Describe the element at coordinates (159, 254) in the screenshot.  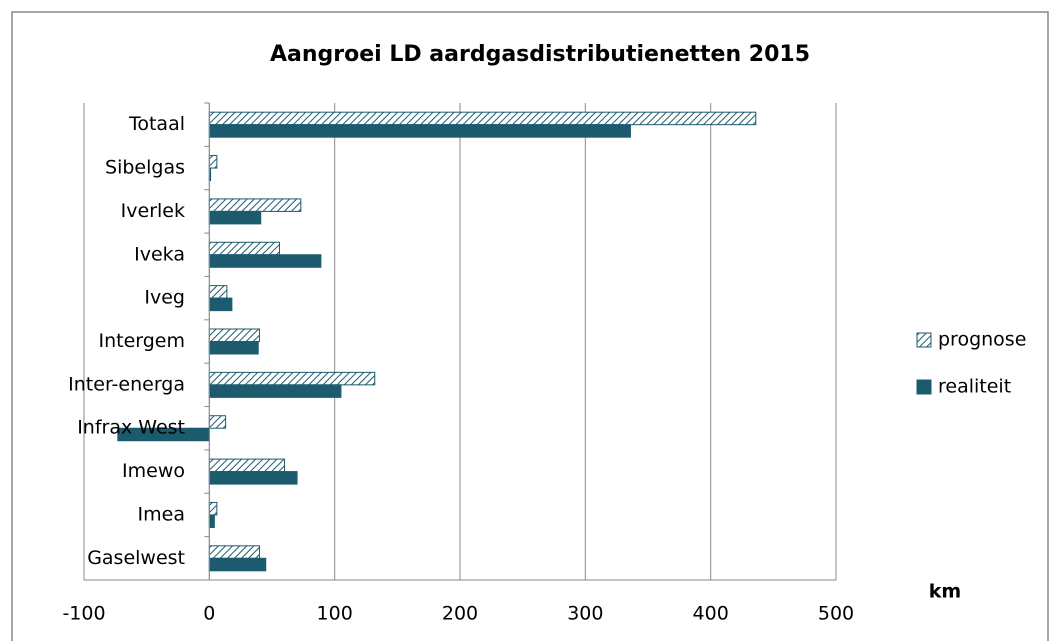
I see `y-tick-label: Iveka` at that location.